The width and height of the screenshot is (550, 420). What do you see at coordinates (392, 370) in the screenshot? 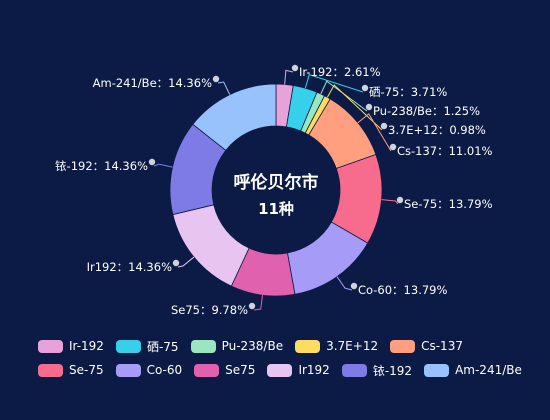
I see `legend-label: 铱-192` at bounding box center [392, 370].